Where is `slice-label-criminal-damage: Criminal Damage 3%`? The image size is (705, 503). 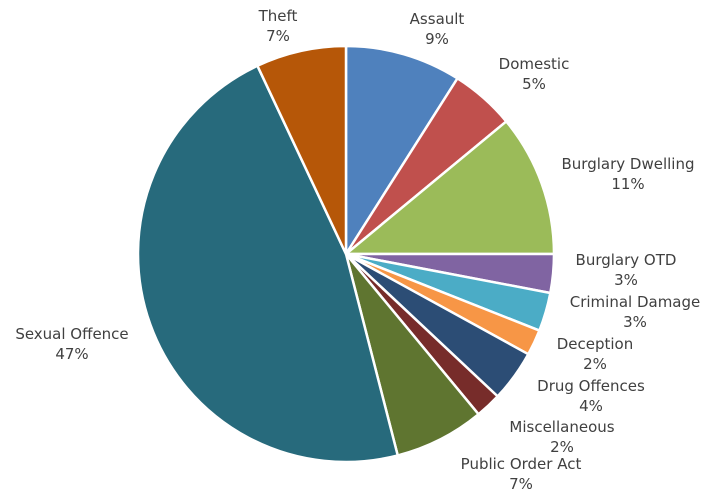
slice-label-criminal-damage: Criminal Damage 3% is located at coordinates (635, 312).